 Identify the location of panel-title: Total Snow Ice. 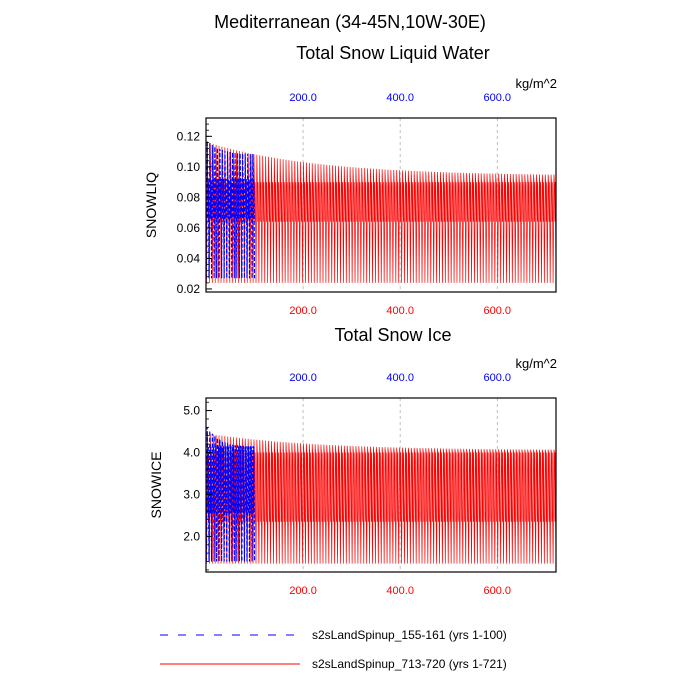
(392, 335).